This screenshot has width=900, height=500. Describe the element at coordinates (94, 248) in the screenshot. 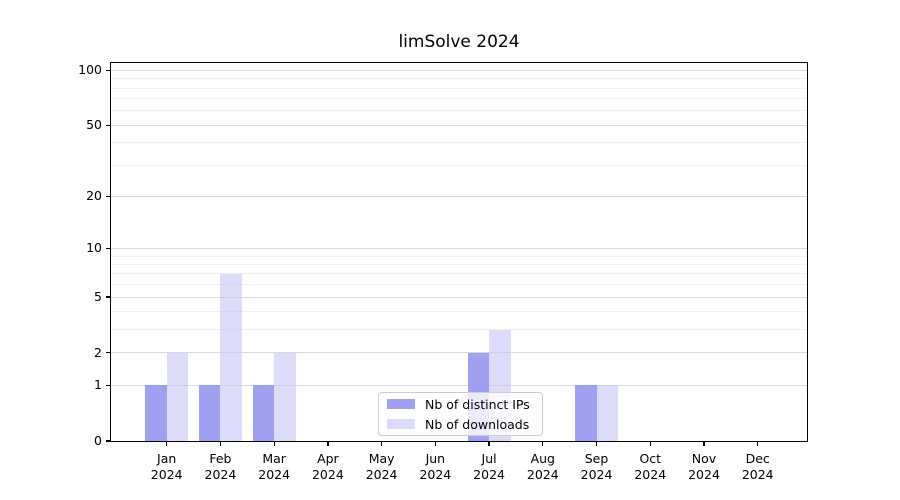

I see `y-axis-tick-label: 10` at that location.